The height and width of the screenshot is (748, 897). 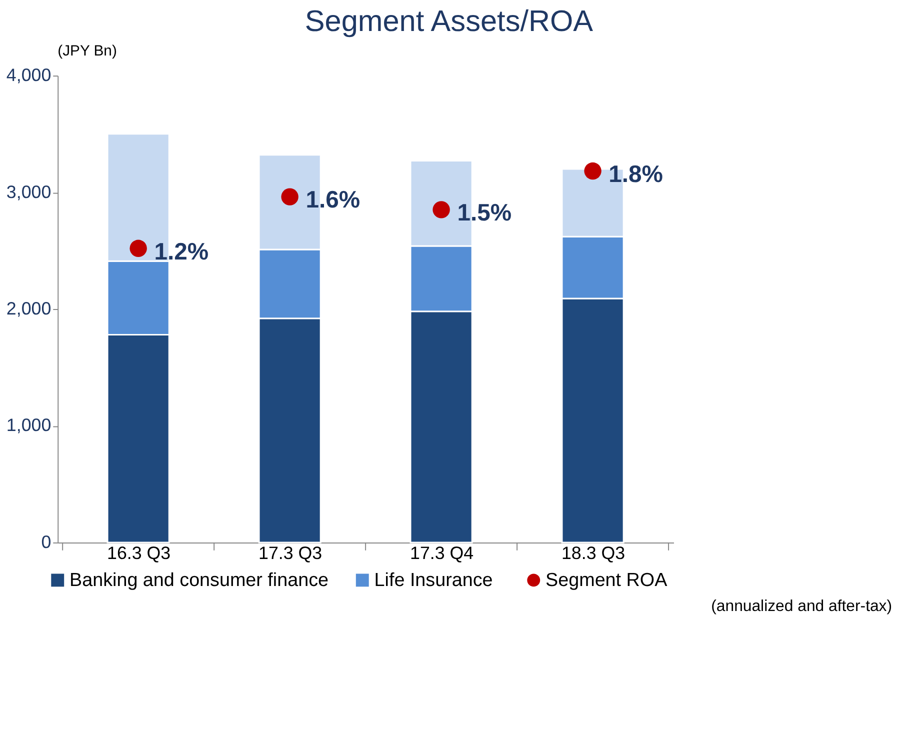 I want to click on legend-label: Life Insurance, so click(x=433, y=579).